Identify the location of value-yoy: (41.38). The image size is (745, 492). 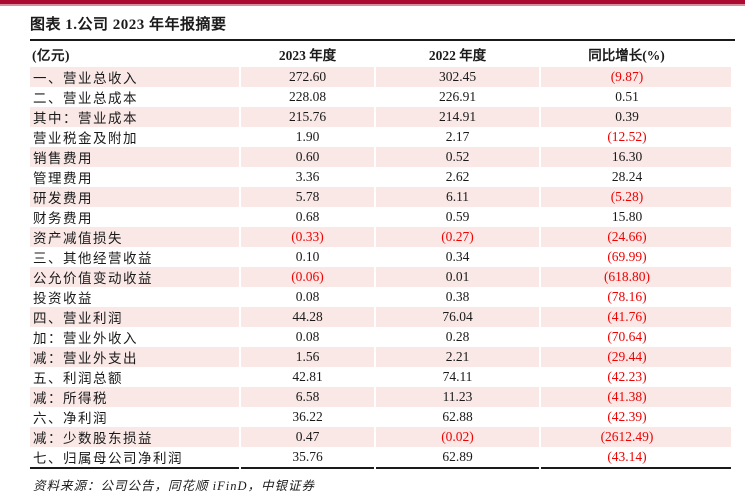
(635, 397).